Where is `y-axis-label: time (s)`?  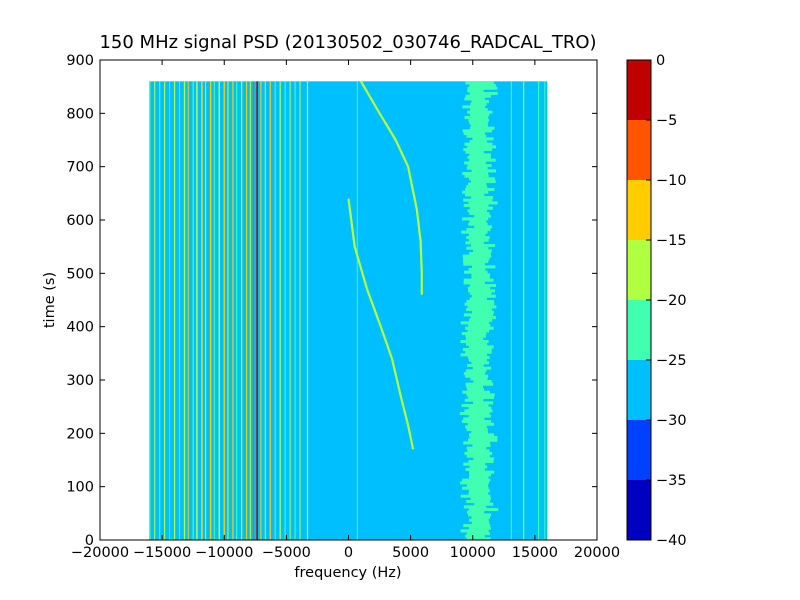 y-axis-label: time (s) is located at coordinates (50, 300).